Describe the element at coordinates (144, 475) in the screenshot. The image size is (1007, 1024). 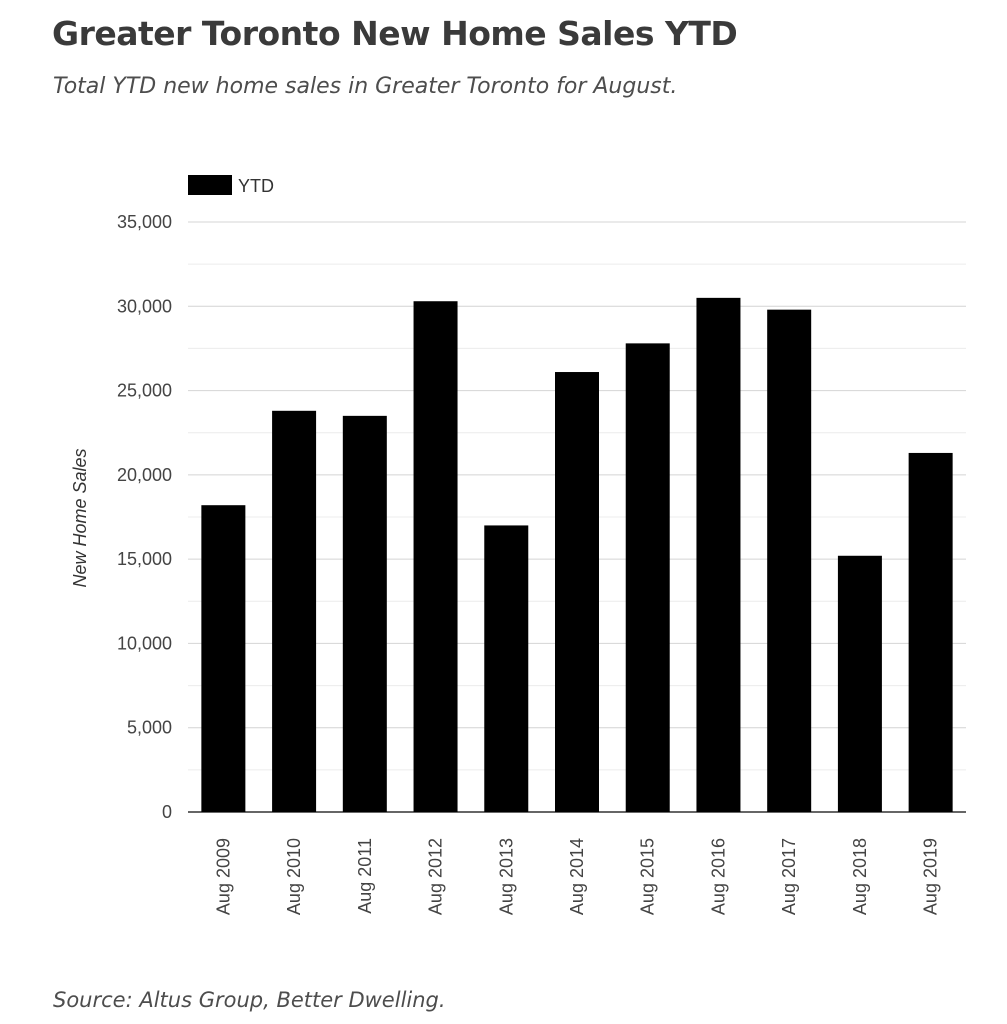
I see `y-tick-label: 20,000` at that location.